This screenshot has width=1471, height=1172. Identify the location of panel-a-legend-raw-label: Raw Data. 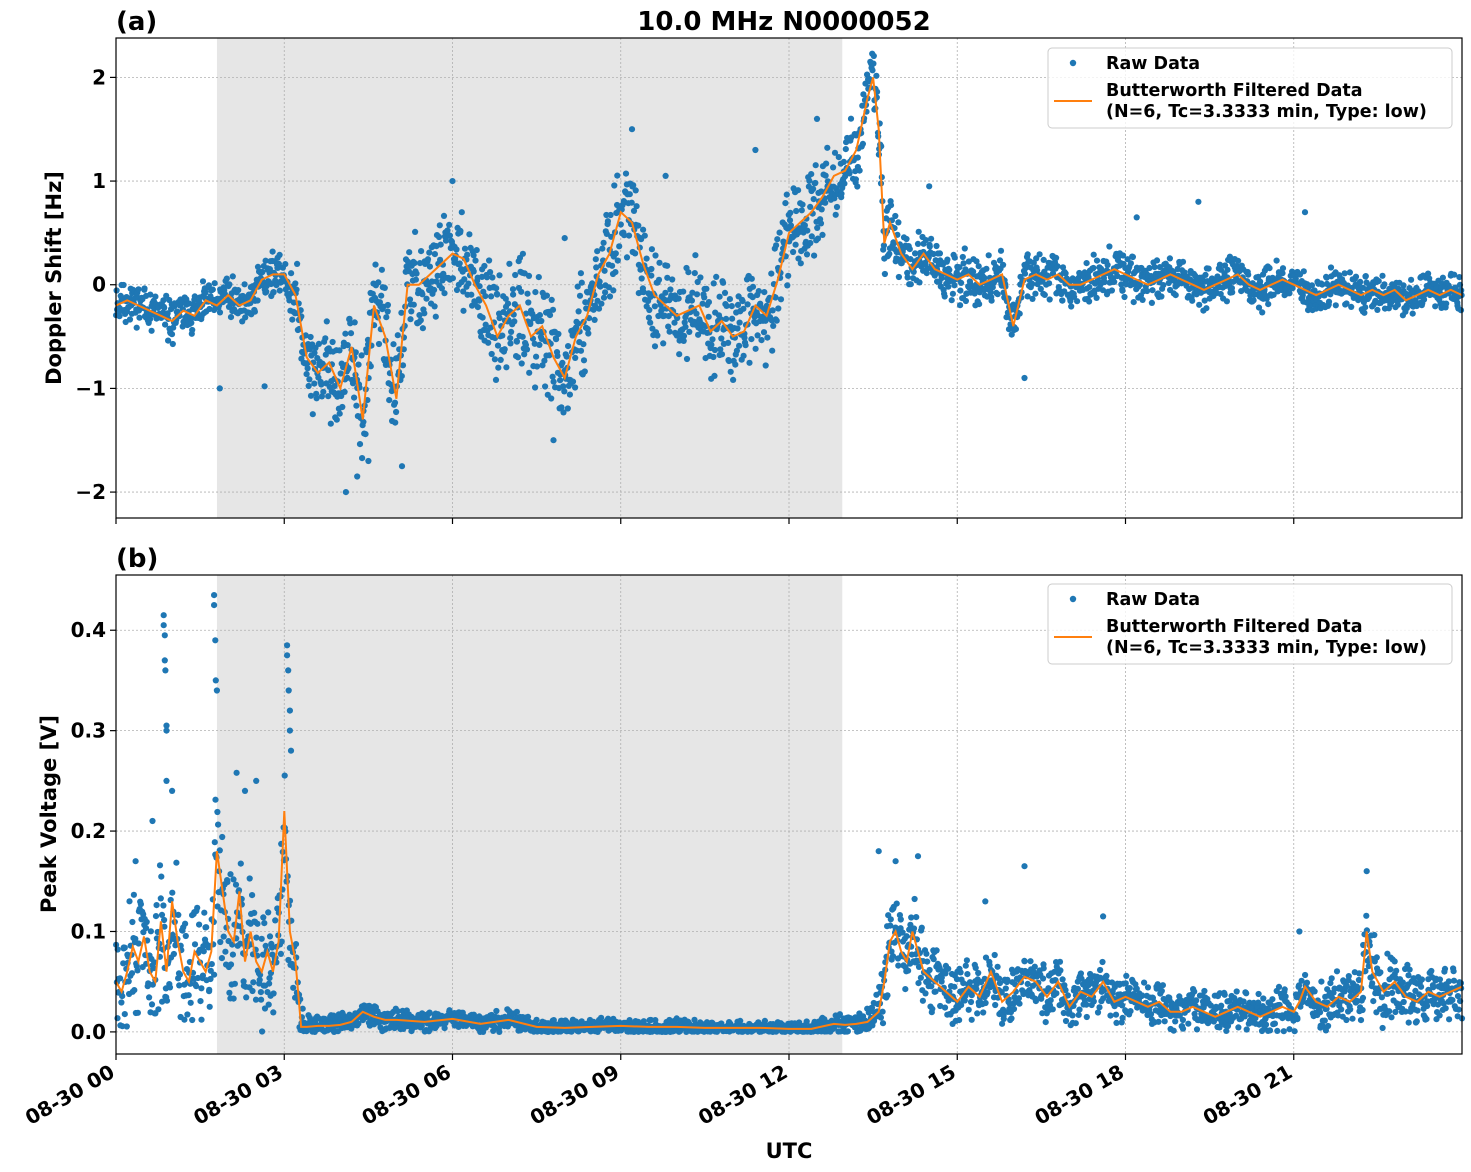
(1153, 64).